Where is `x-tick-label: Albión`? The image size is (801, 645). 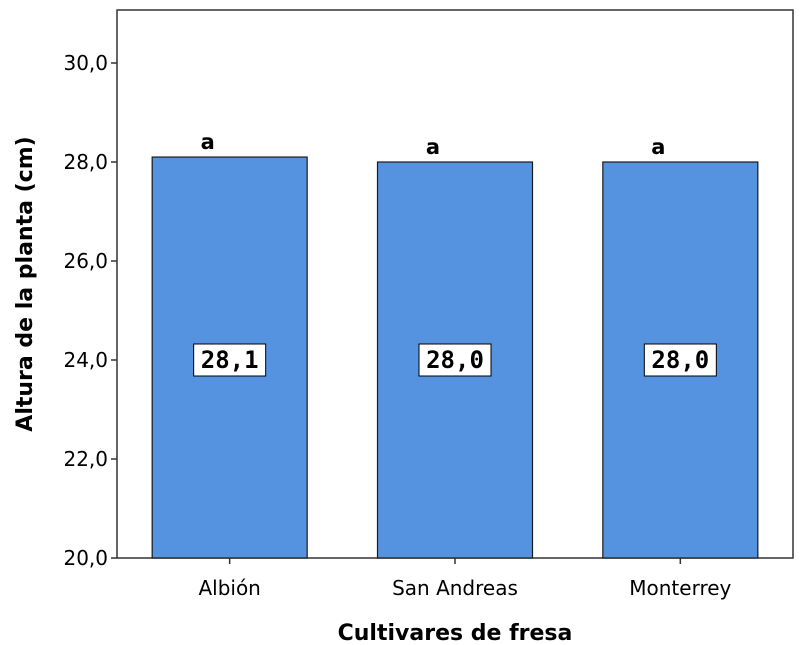 x-tick-label: Albión is located at coordinates (229, 588).